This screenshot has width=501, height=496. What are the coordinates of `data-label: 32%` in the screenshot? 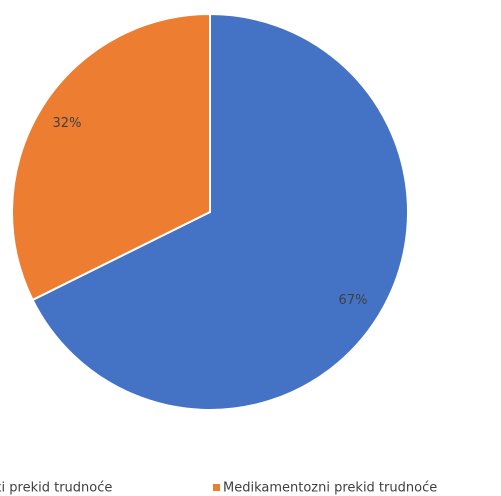 It's located at (67, 123).